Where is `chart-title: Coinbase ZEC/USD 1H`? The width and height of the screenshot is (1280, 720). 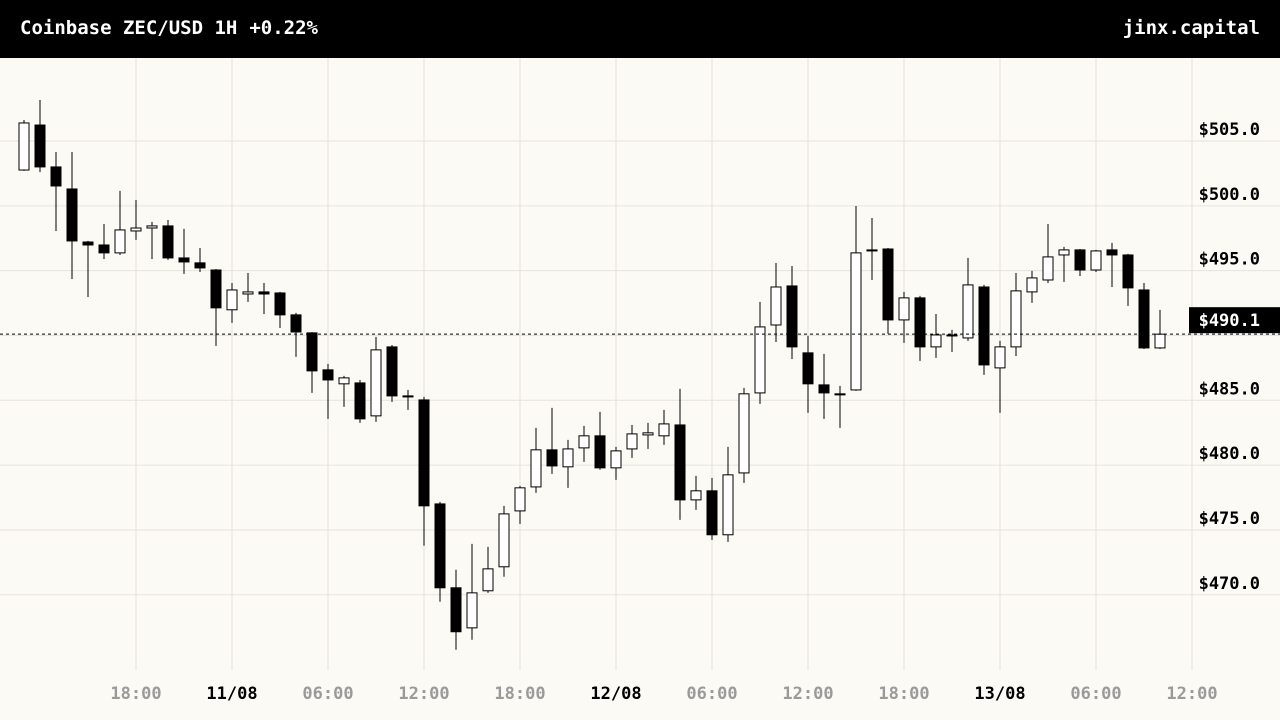 chart-title: Coinbase ZEC/USD 1H is located at coordinates (129, 28).